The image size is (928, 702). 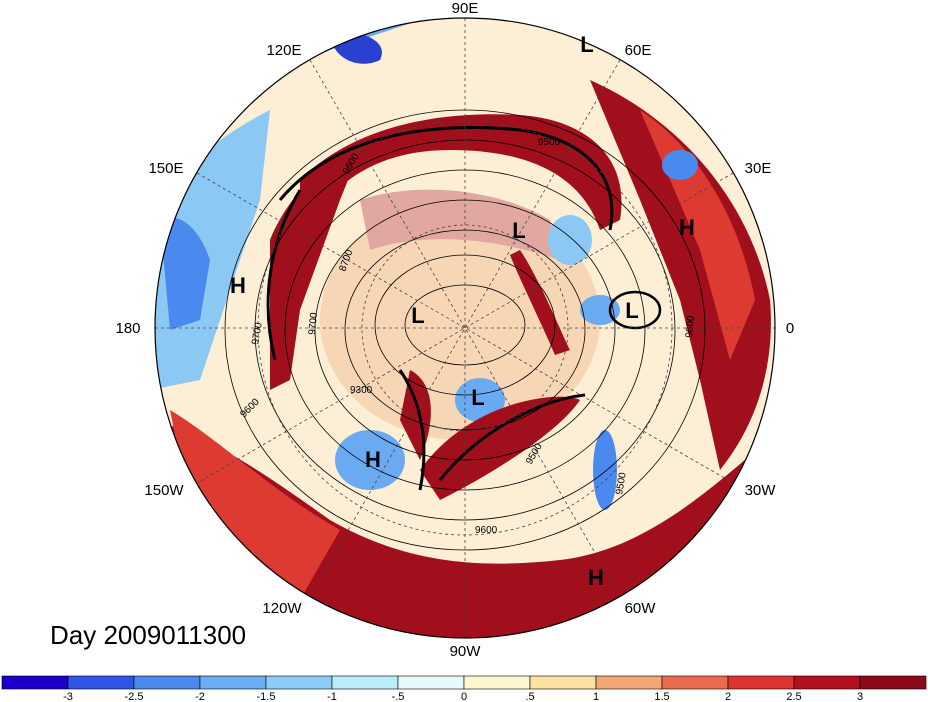 I want to click on colorbar-tick-label: 2.5, so click(x=793, y=696).